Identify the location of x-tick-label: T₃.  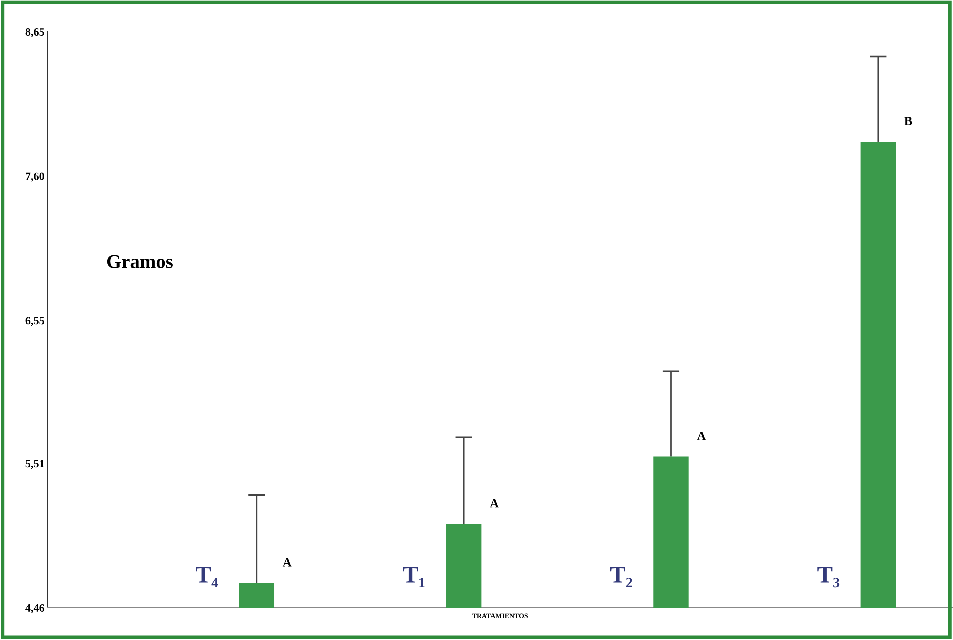
(829, 577).